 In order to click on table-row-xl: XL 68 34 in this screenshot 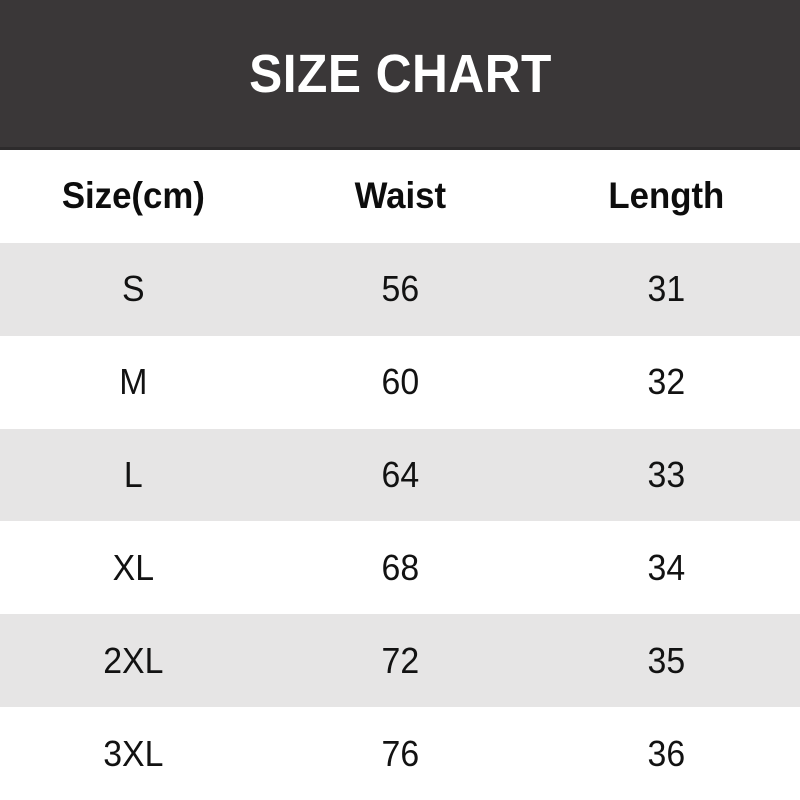, I will do `click(400, 568)`.